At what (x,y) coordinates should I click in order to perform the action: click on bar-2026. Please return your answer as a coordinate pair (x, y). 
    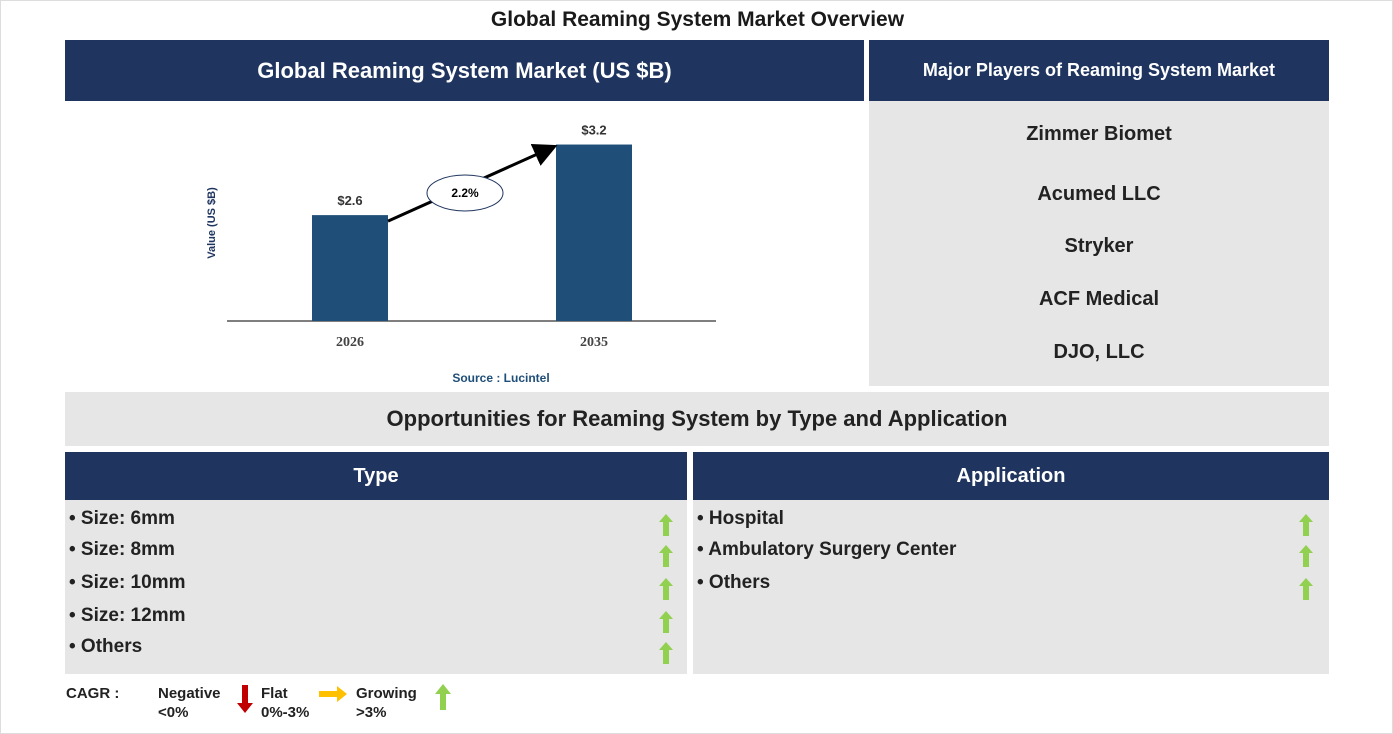
    Looking at the image, I should click on (350, 268).